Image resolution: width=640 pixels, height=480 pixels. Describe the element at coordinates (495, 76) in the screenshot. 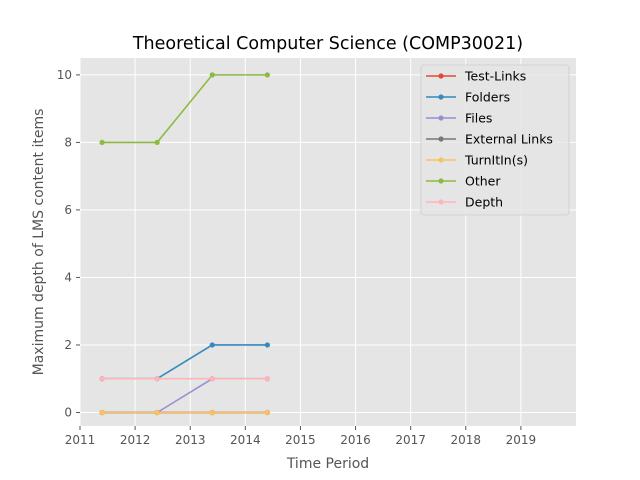

I see `legend-label: Test-Links` at that location.